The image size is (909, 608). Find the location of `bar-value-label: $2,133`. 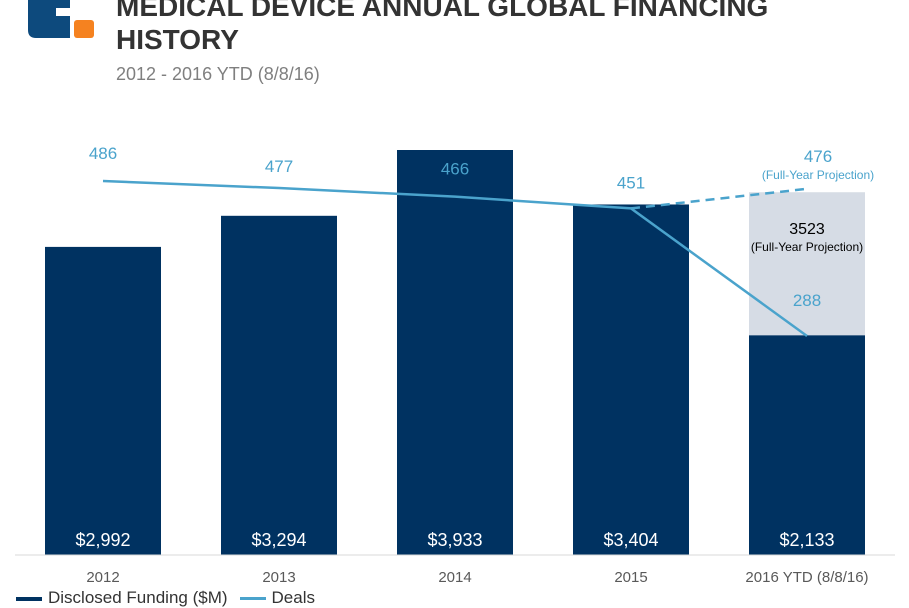

bar-value-label: $2,133 is located at coordinates (806, 540).